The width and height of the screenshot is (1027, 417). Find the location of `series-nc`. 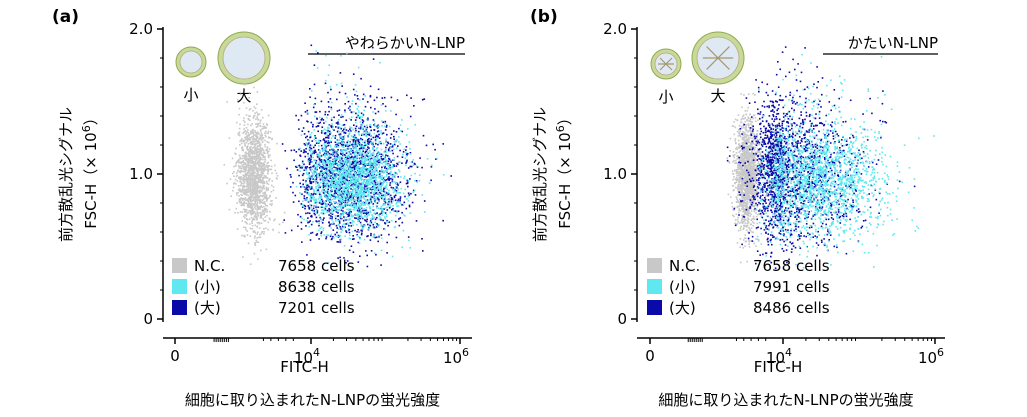

series-nc is located at coordinates (254, 174).